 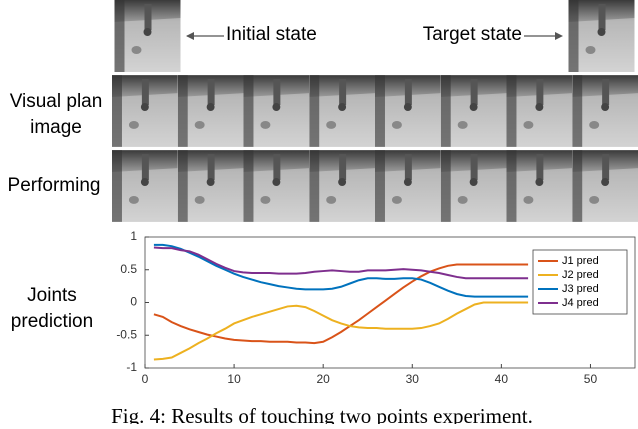 What do you see at coordinates (131, 367) in the screenshot?
I see `y-tick-label: -1` at bounding box center [131, 367].